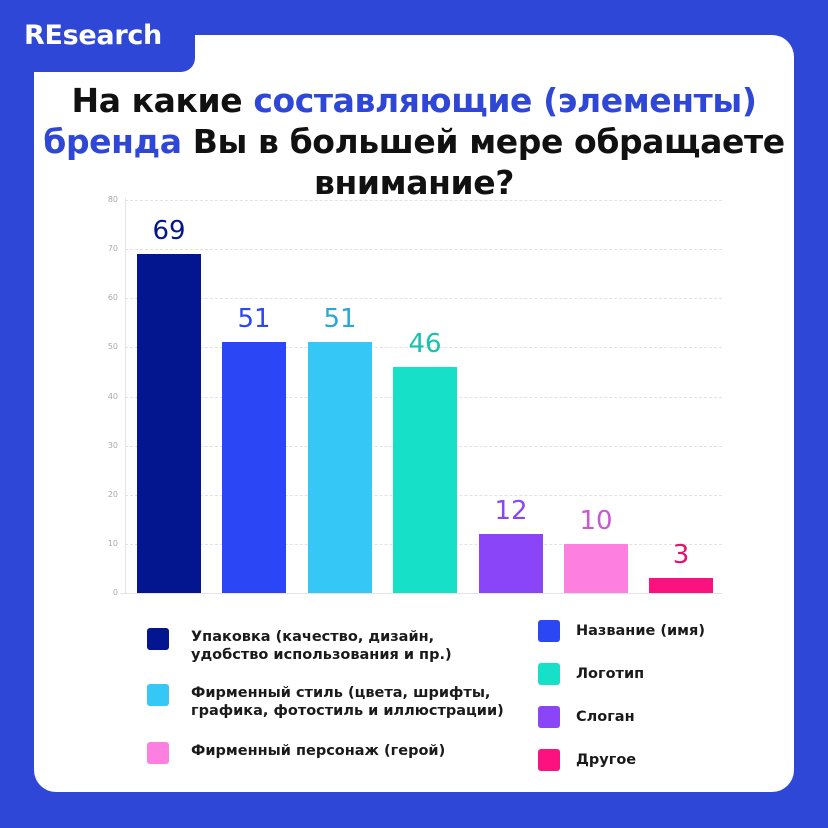 This screenshot has height=828, width=828. Describe the element at coordinates (483, 162) in the screenshot. I see `title-part-3: Вы в большей мере обращаете внимание?` at that location.